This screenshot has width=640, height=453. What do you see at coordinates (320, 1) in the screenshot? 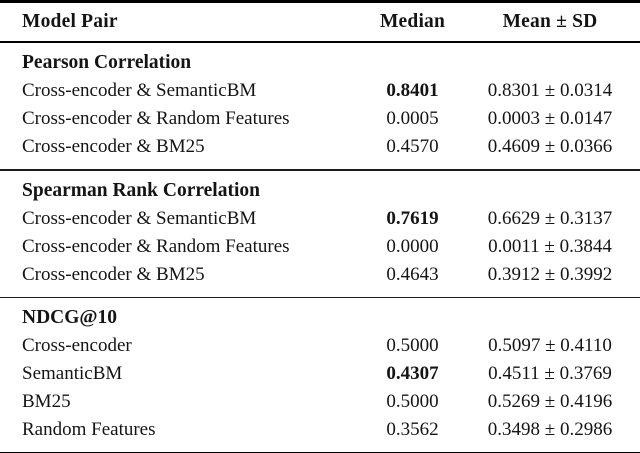
I see `top-rule` at bounding box center [320, 1].